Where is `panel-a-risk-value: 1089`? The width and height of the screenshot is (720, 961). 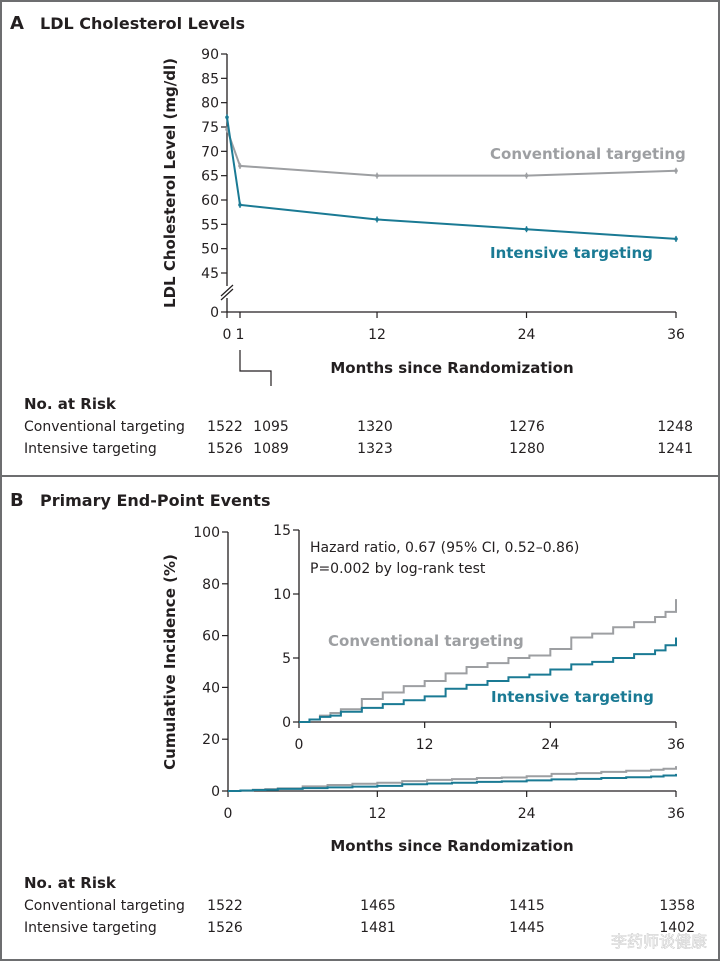 panel-a-risk-value: 1089 is located at coordinates (271, 449).